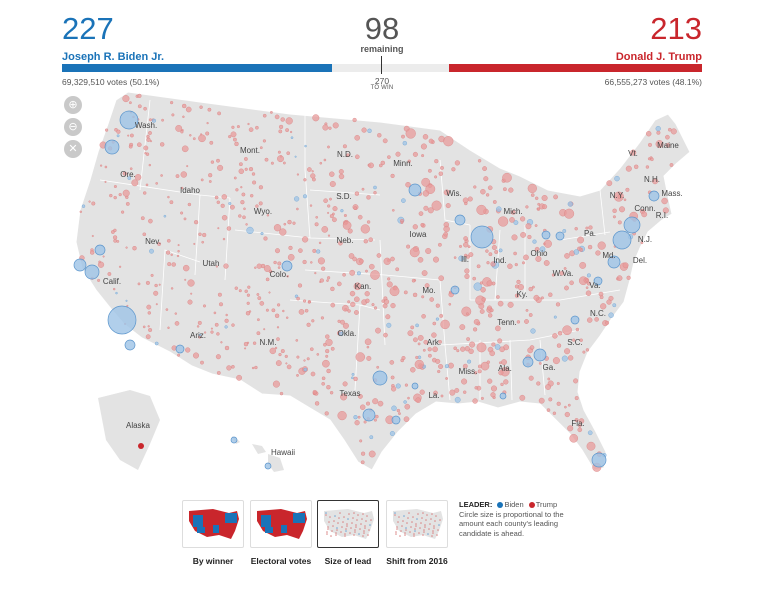  What do you see at coordinates (590, 233) in the screenshot?
I see `state-label: Pa.` at bounding box center [590, 233].